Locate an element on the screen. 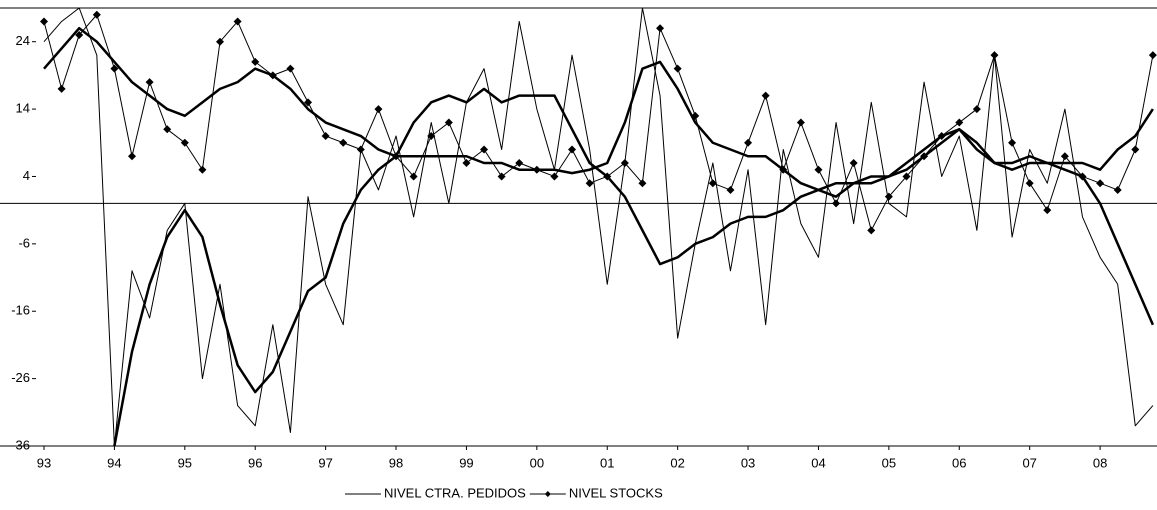  x-tick-label: 00 is located at coordinates (537, 462).